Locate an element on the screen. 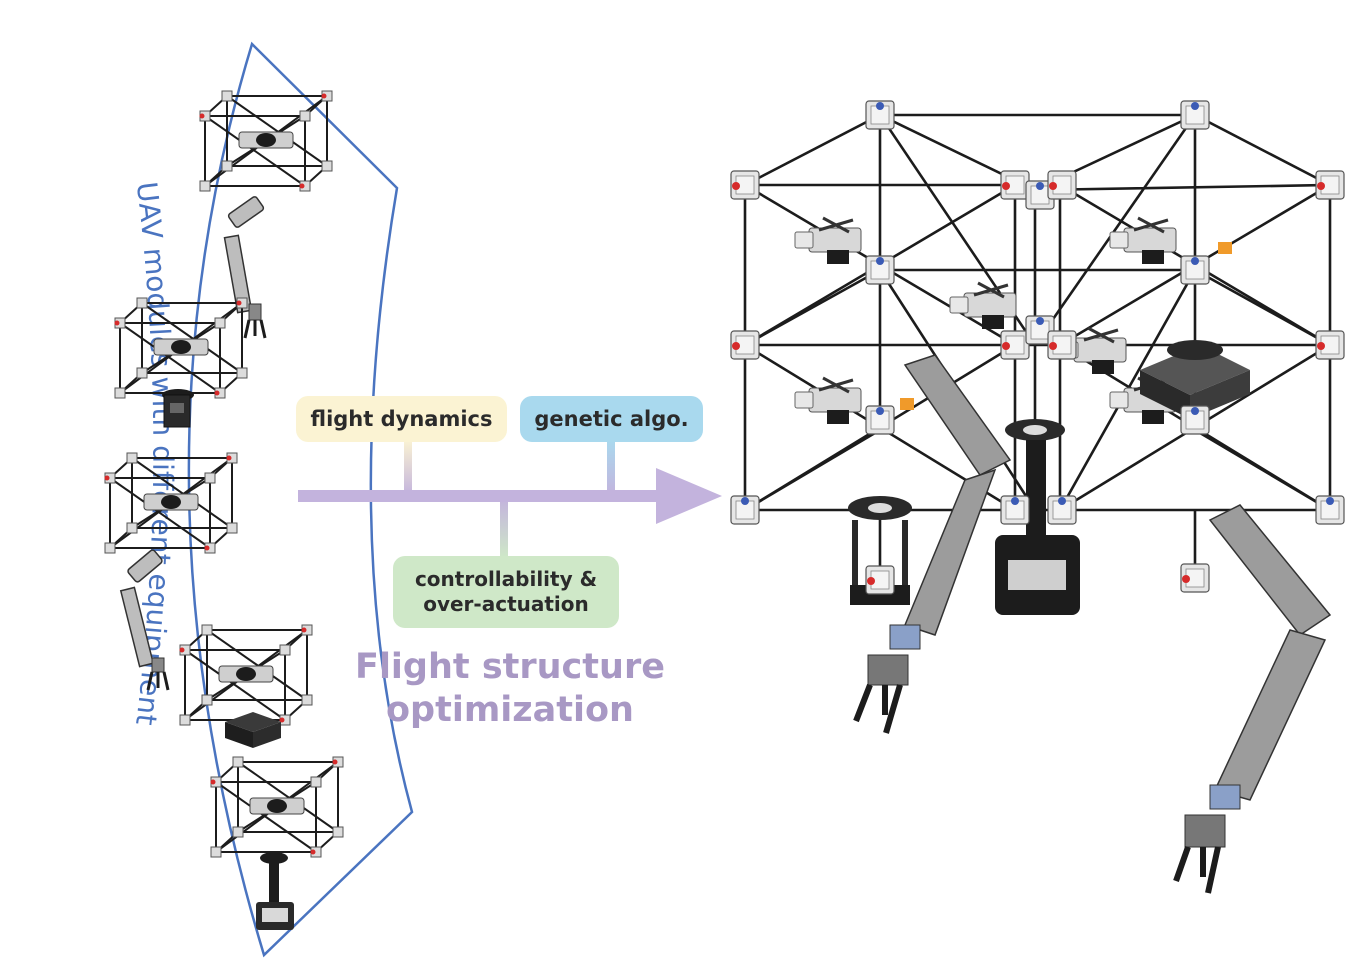 The width and height of the screenshot is (1358, 974). uav-module-handle-icon is located at coordinates (276, 843).